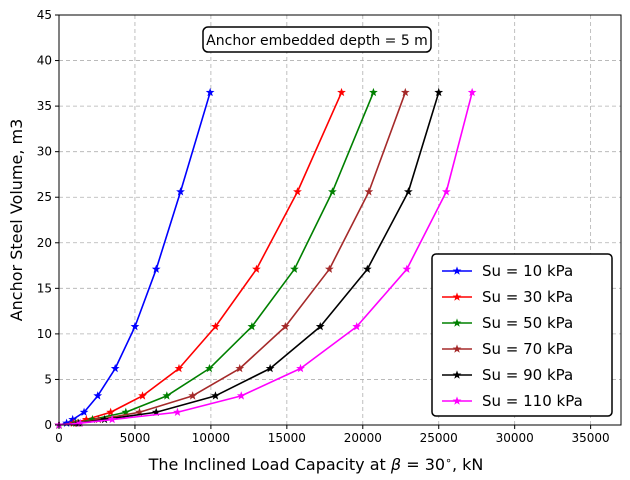  I want to click on legend-item: Su = 110 kPa, so click(512, 401).